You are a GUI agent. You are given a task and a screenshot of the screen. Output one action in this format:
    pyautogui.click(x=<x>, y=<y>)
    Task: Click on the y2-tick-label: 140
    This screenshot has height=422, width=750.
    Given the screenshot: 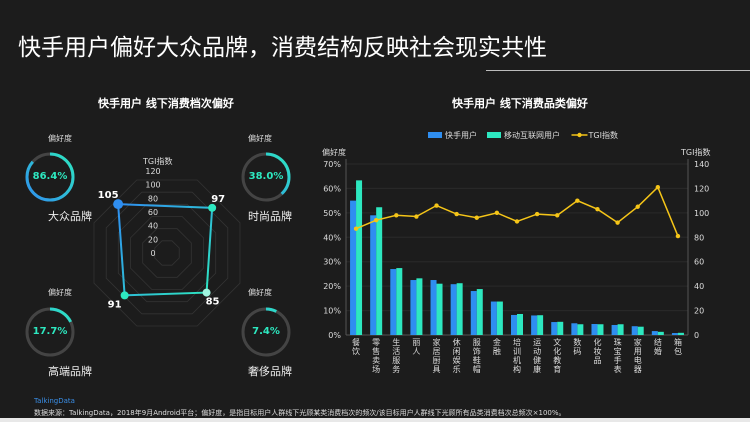 What is the action you would take?
    pyautogui.click(x=701, y=164)
    